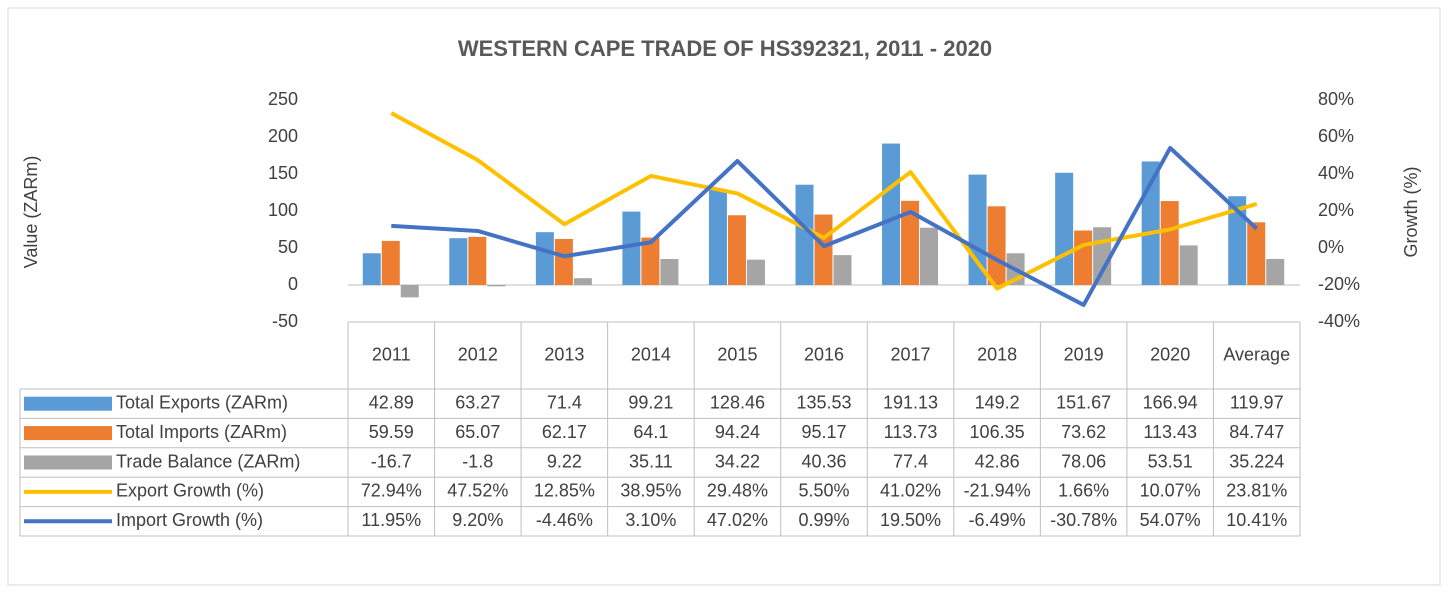 The width and height of the screenshot is (1450, 598). What do you see at coordinates (997, 461) in the screenshot?
I see `table-cell: 42.86` at bounding box center [997, 461].